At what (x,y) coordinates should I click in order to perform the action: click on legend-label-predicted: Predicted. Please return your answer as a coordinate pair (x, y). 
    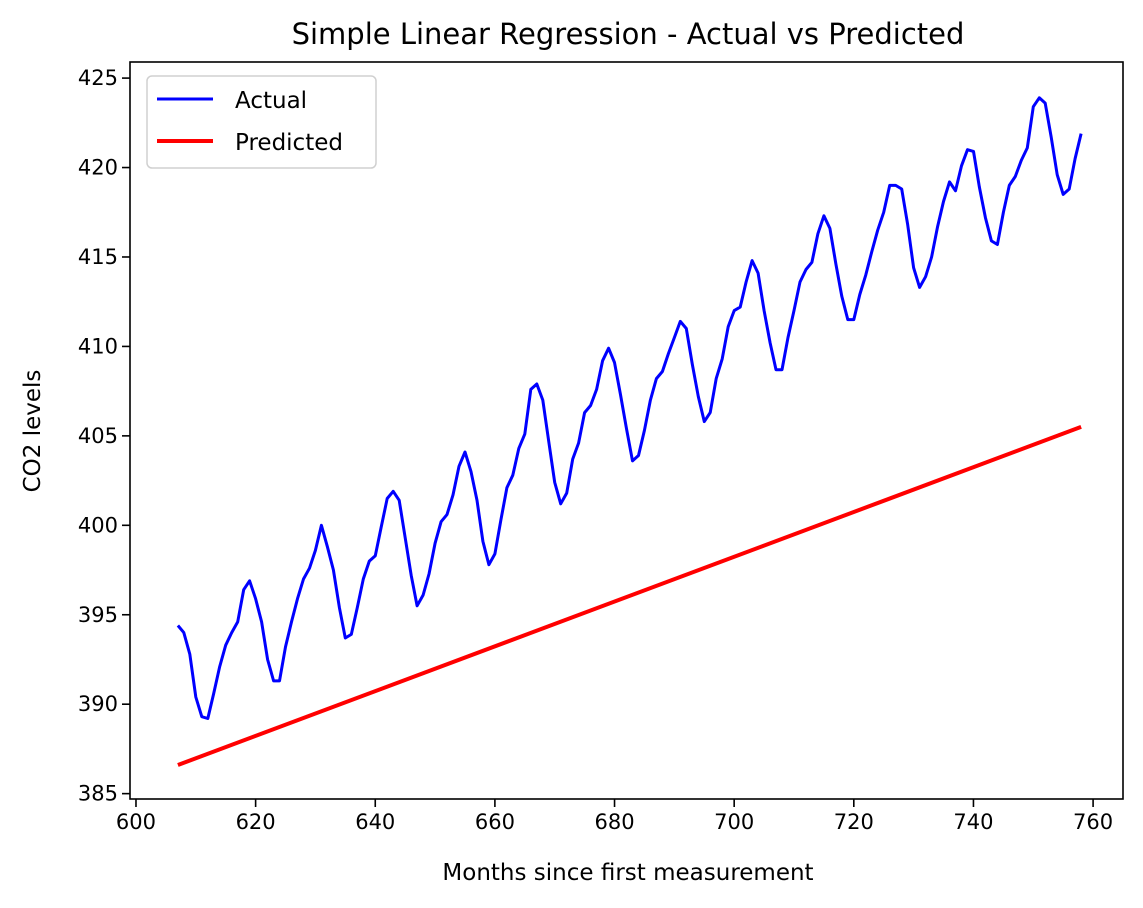
    Looking at the image, I should click on (289, 143).